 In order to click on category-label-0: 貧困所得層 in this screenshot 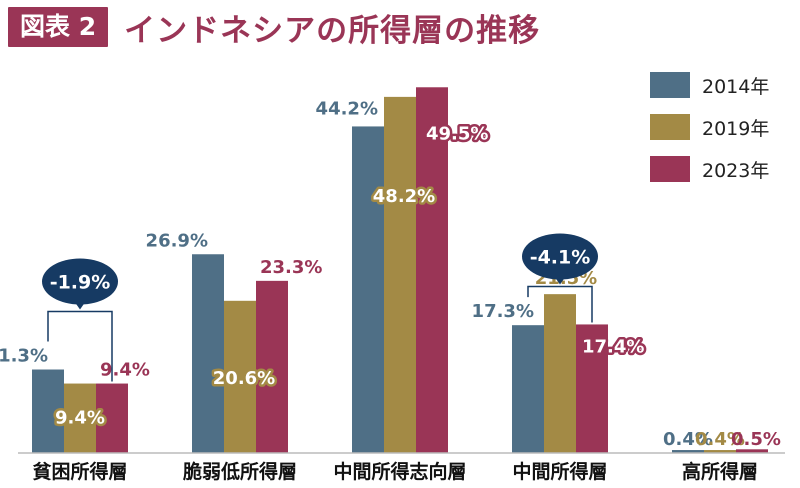, I will do `click(79, 471)`.